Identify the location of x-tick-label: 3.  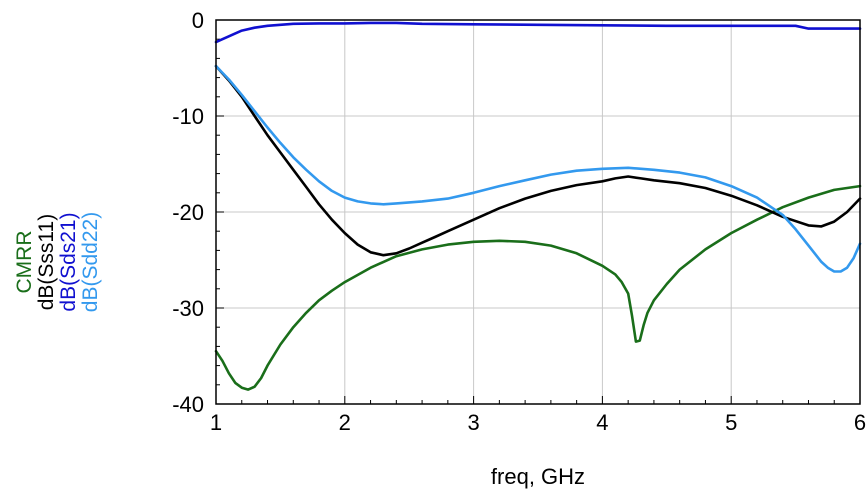
(473, 422).